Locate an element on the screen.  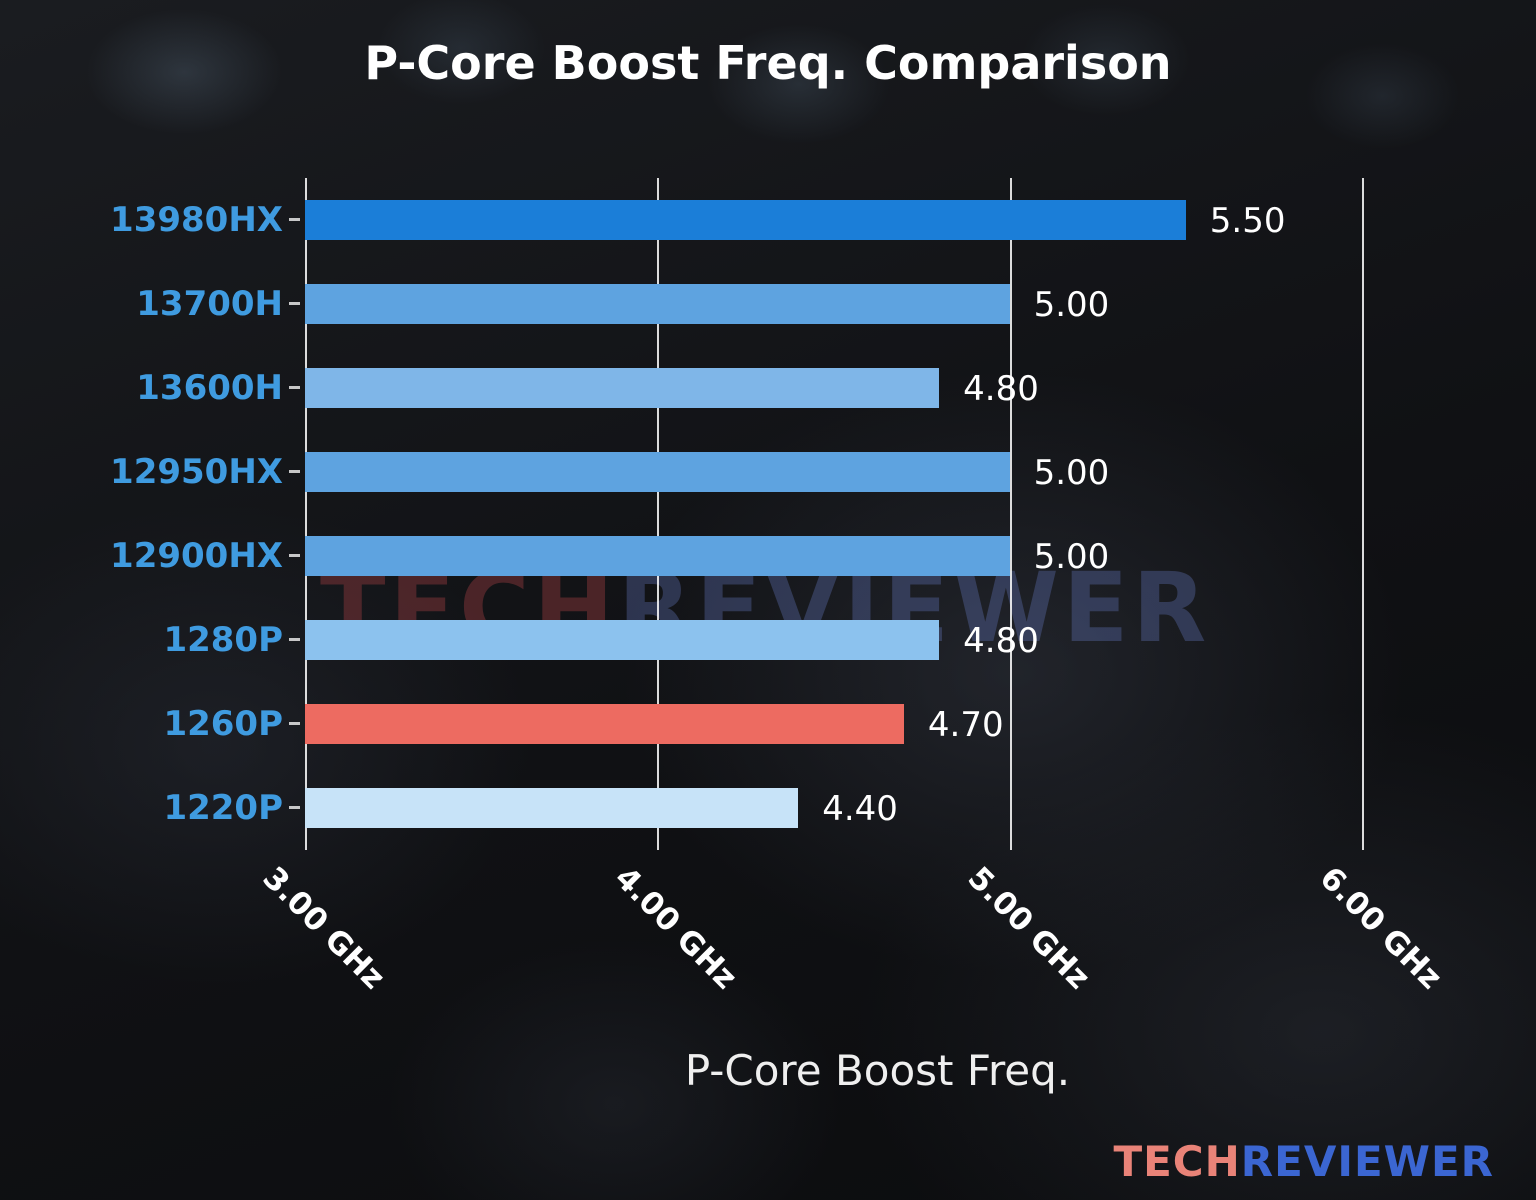
category-label: 13980HX is located at coordinates (196, 220).